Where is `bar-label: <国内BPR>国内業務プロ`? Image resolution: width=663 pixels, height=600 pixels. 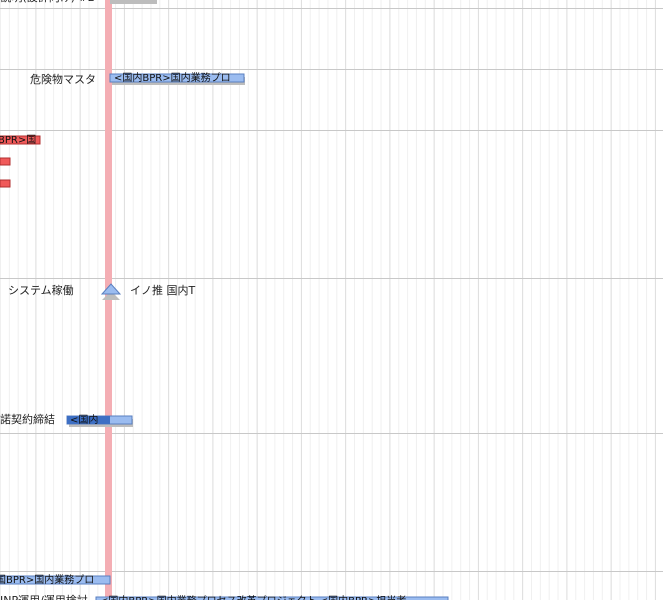 bar-label: <国内BPR>国内業務プロ is located at coordinates (172, 77).